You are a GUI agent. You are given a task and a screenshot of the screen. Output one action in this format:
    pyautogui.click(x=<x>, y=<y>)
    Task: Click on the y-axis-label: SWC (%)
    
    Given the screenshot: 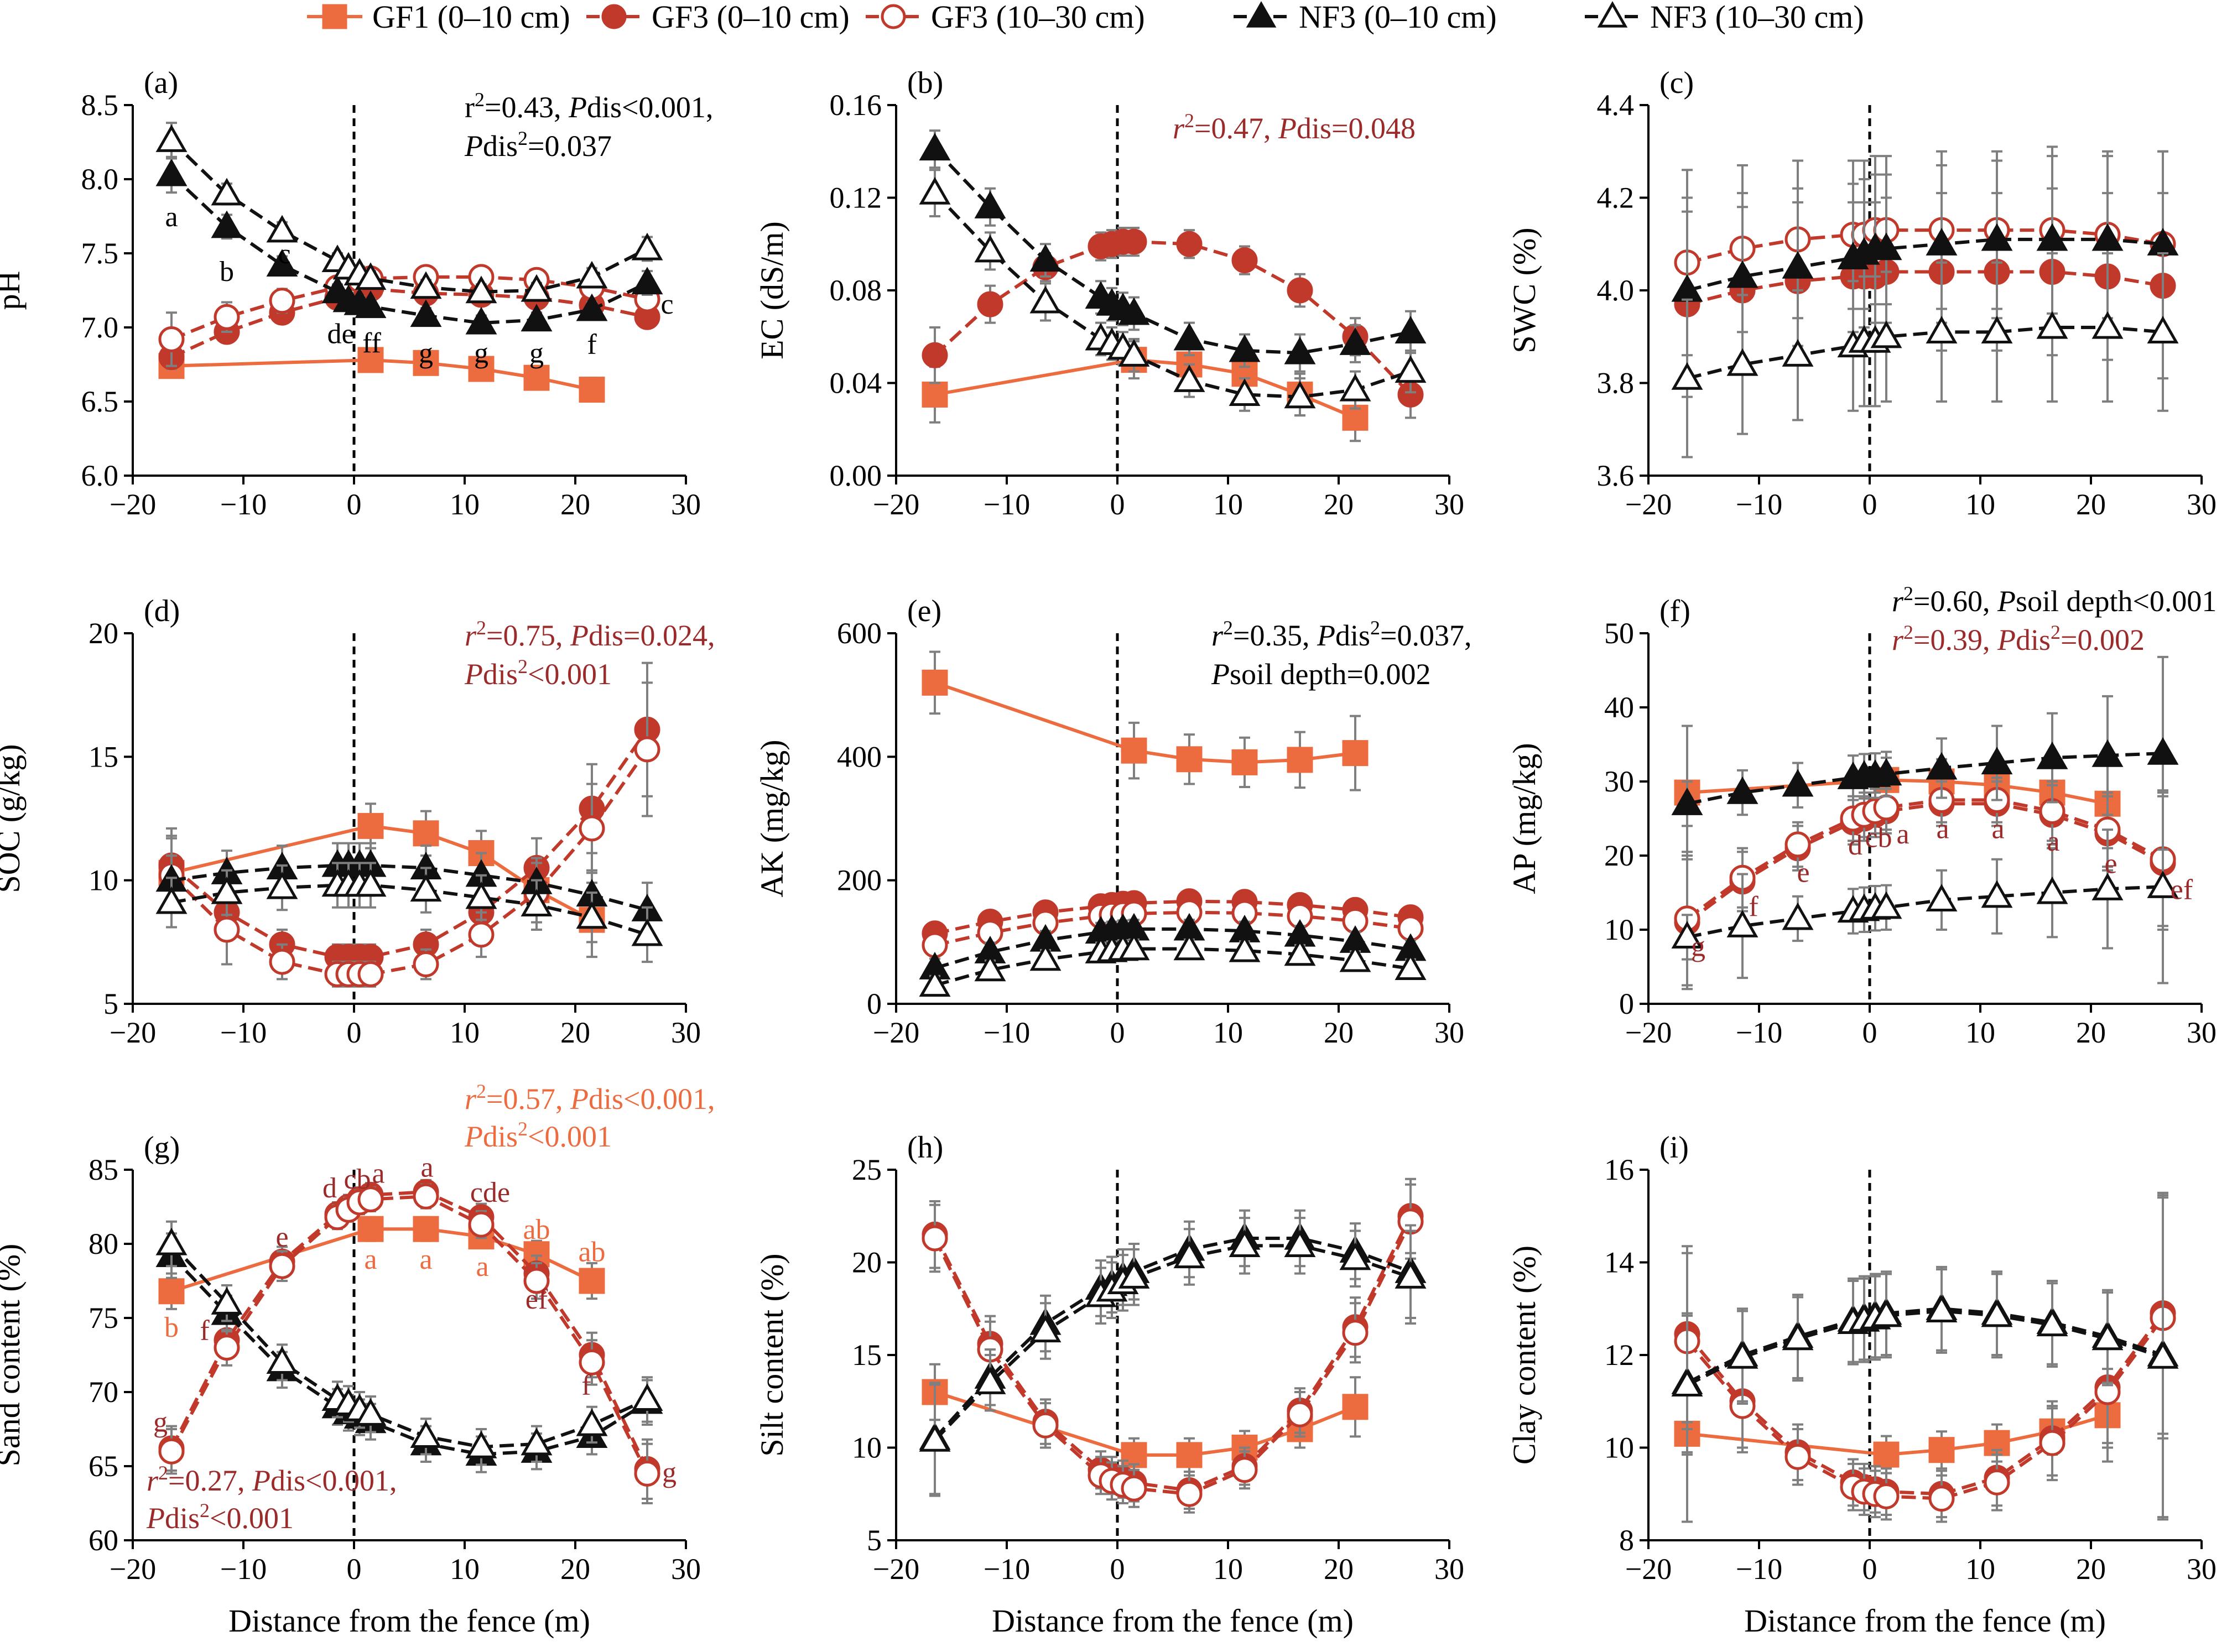 What is the action you would take?
    pyautogui.click(x=1524, y=290)
    